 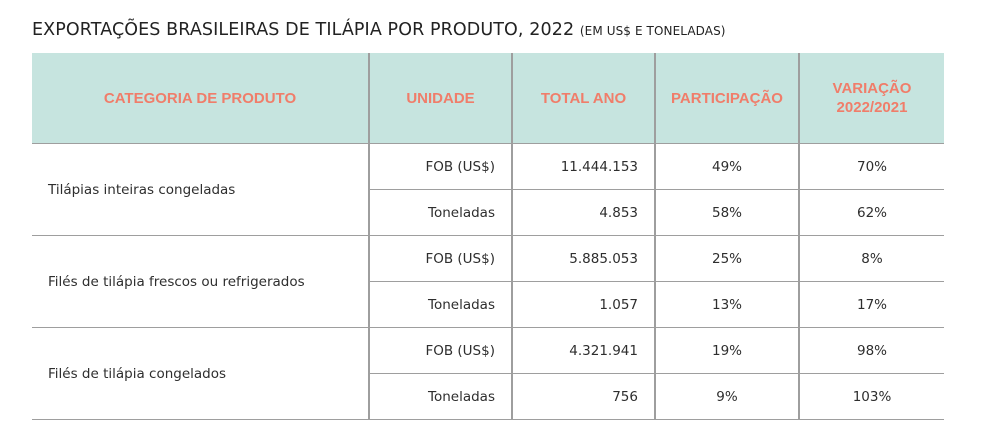 What do you see at coordinates (727, 212) in the screenshot?
I see `share-cell: 58%` at bounding box center [727, 212].